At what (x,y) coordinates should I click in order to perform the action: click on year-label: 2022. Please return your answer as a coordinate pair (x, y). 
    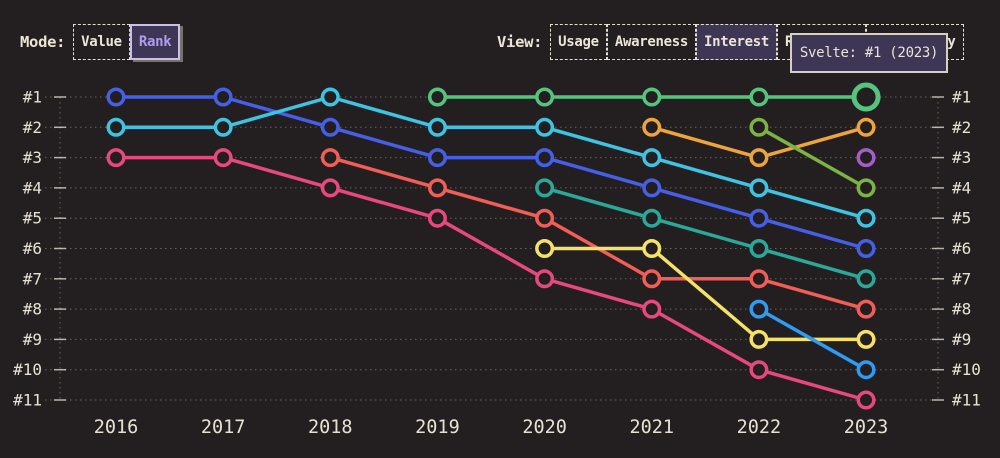
    Looking at the image, I should click on (759, 427).